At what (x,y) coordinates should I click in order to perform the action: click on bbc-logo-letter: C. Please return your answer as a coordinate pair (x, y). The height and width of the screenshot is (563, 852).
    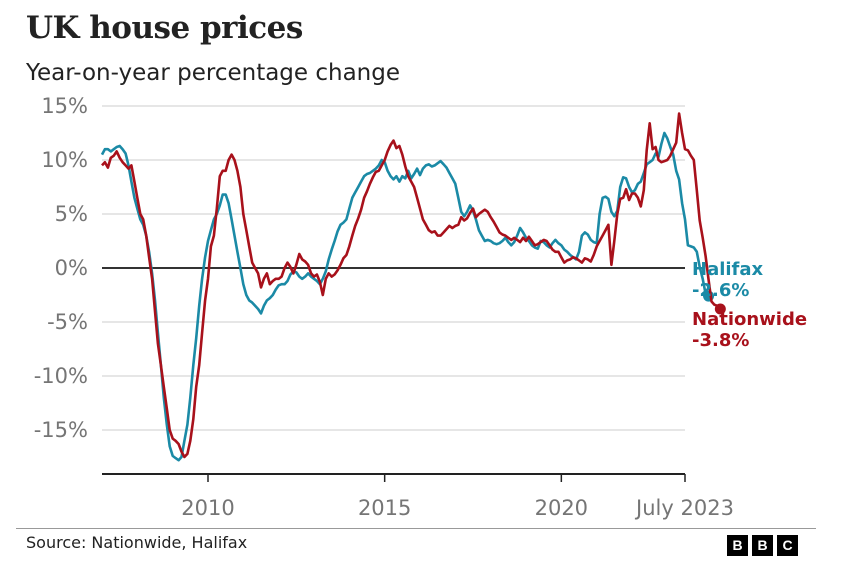
    Looking at the image, I should click on (787, 545).